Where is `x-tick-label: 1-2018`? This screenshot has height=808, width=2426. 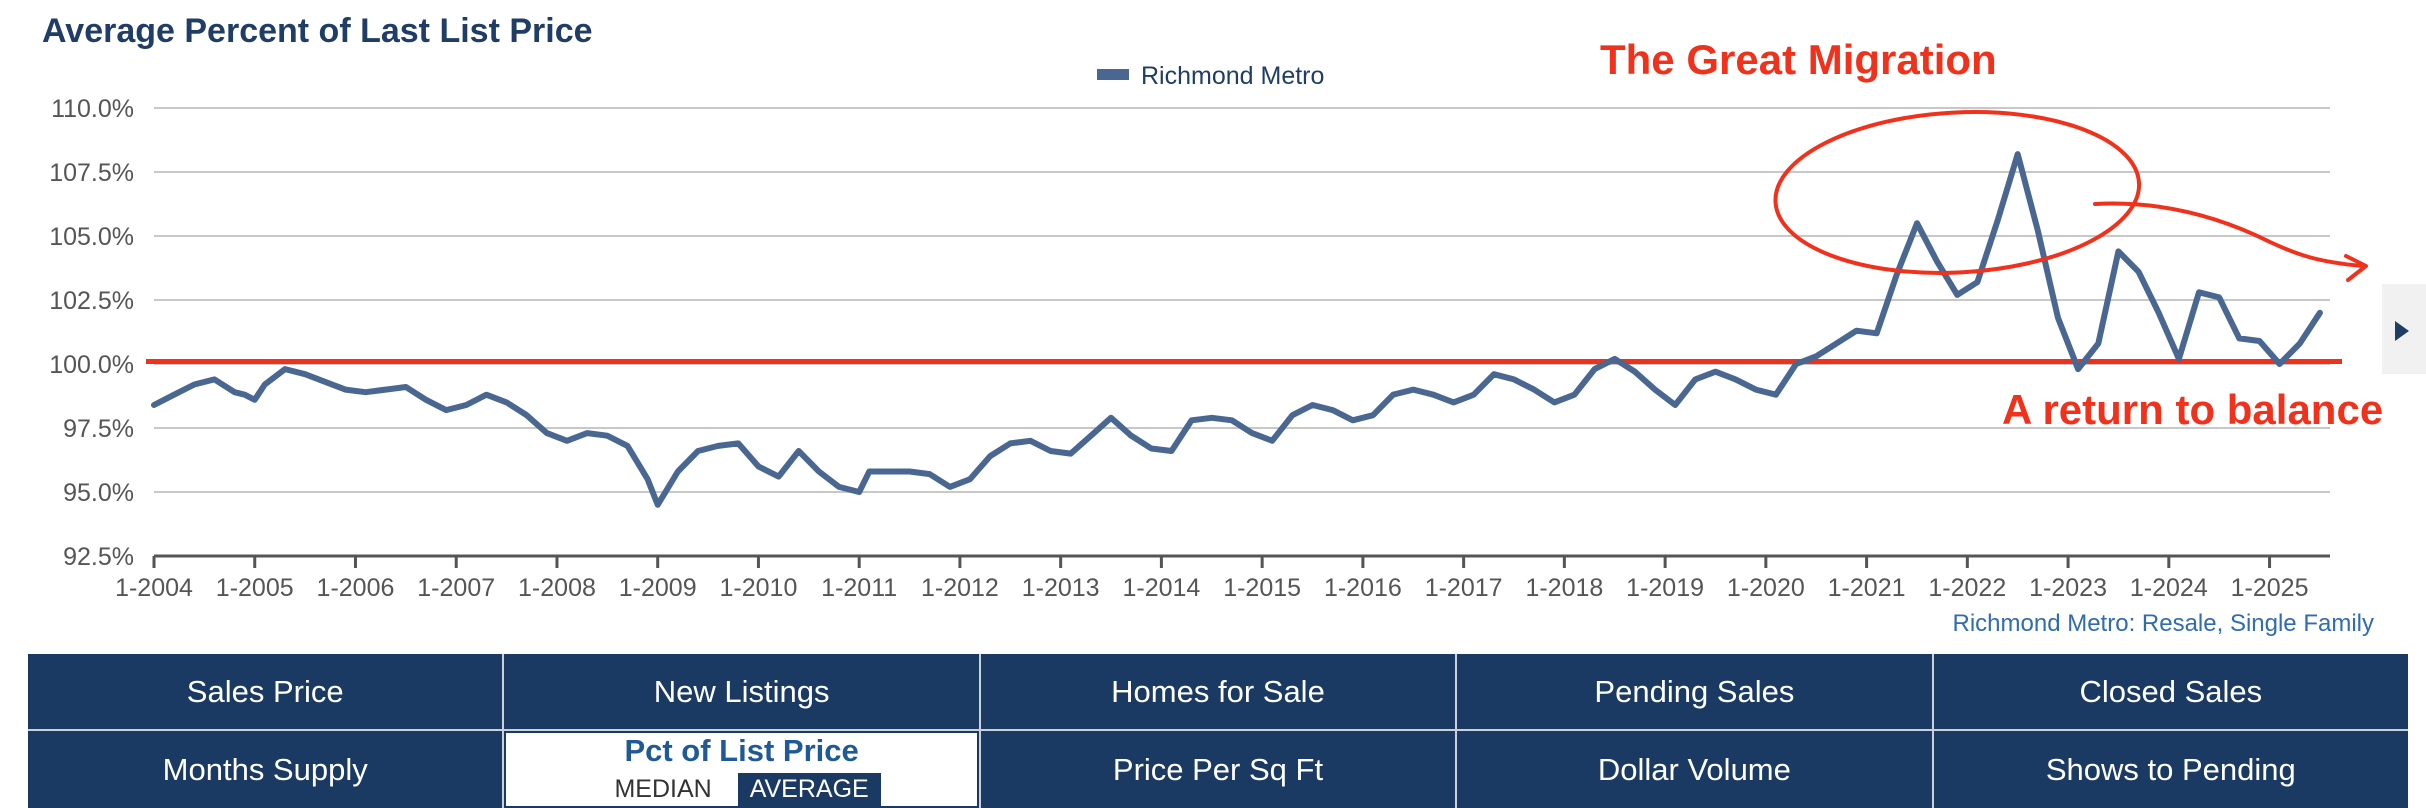 x-tick-label: 1-2018 is located at coordinates (1564, 588).